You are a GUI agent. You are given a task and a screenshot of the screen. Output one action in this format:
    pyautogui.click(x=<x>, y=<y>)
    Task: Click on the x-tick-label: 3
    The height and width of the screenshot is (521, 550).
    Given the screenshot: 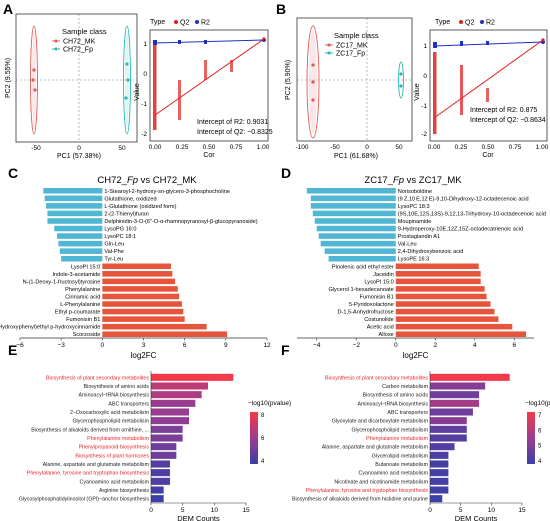 What is the action you would take?
    pyautogui.click(x=144, y=345)
    